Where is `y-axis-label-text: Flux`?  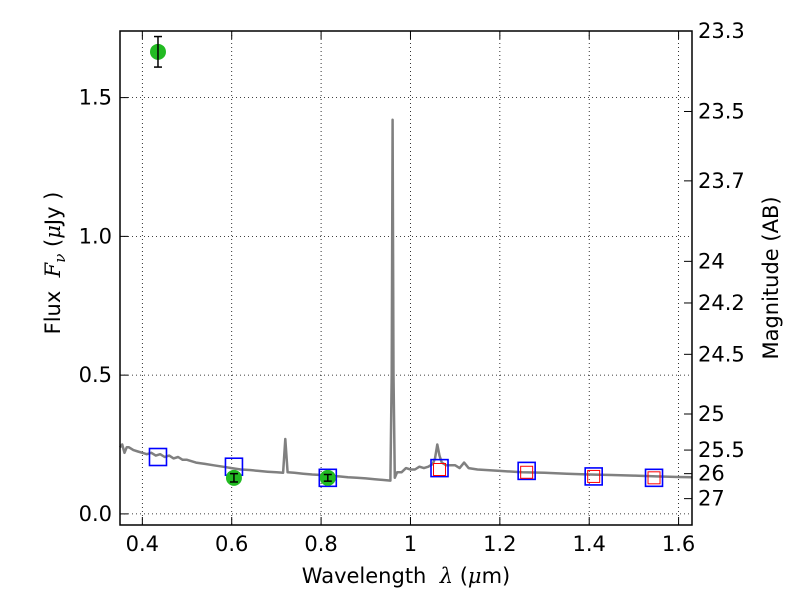
y-axis-label-text: Flux is located at coordinates (53, 313).